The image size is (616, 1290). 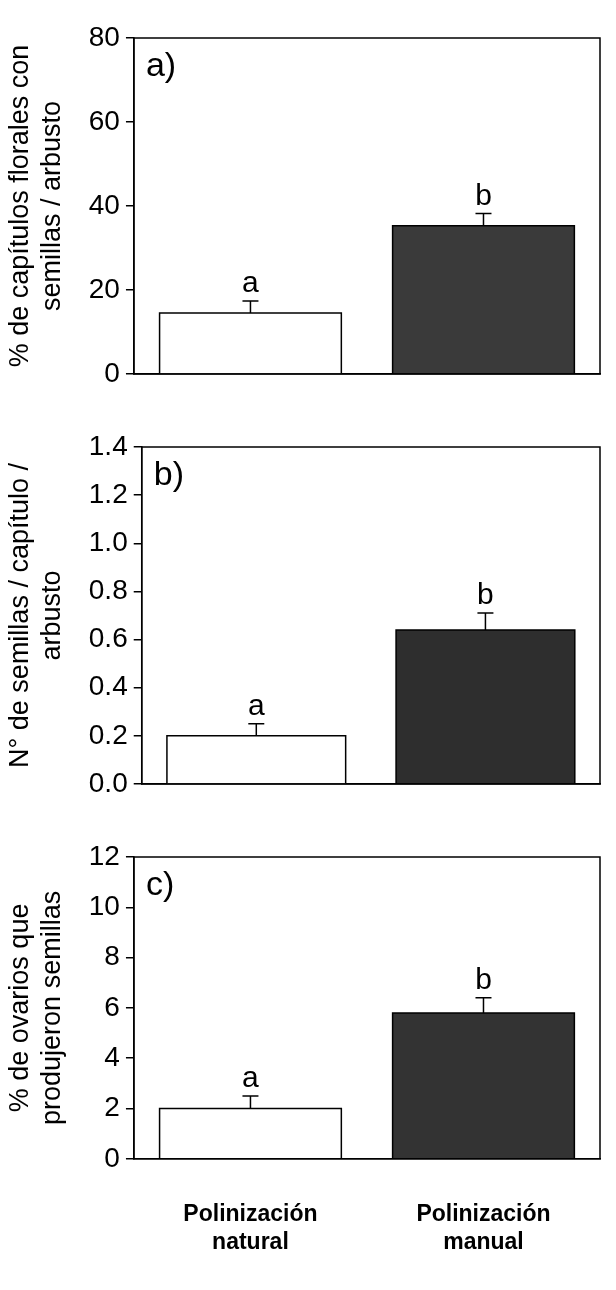 What do you see at coordinates (161, 64) in the screenshot?
I see `annotation: a)` at bounding box center [161, 64].